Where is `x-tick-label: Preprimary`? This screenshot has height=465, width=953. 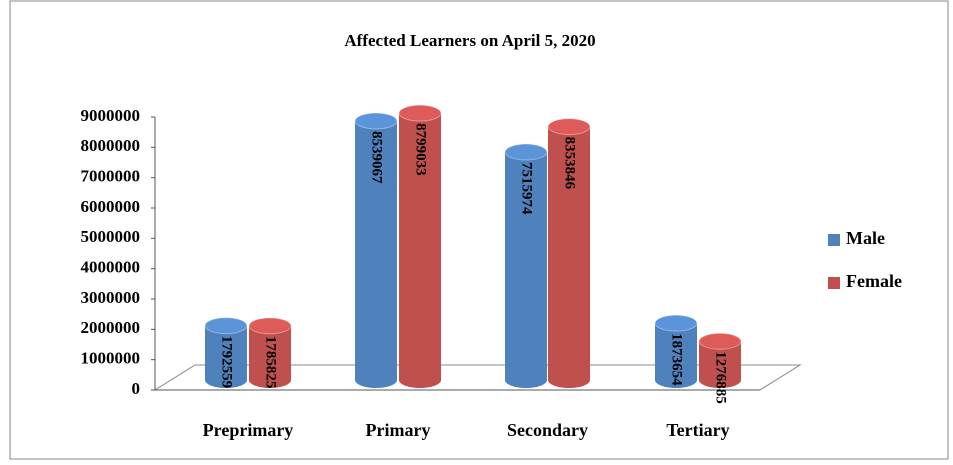 x-tick-label: Preprimary is located at coordinates (248, 430).